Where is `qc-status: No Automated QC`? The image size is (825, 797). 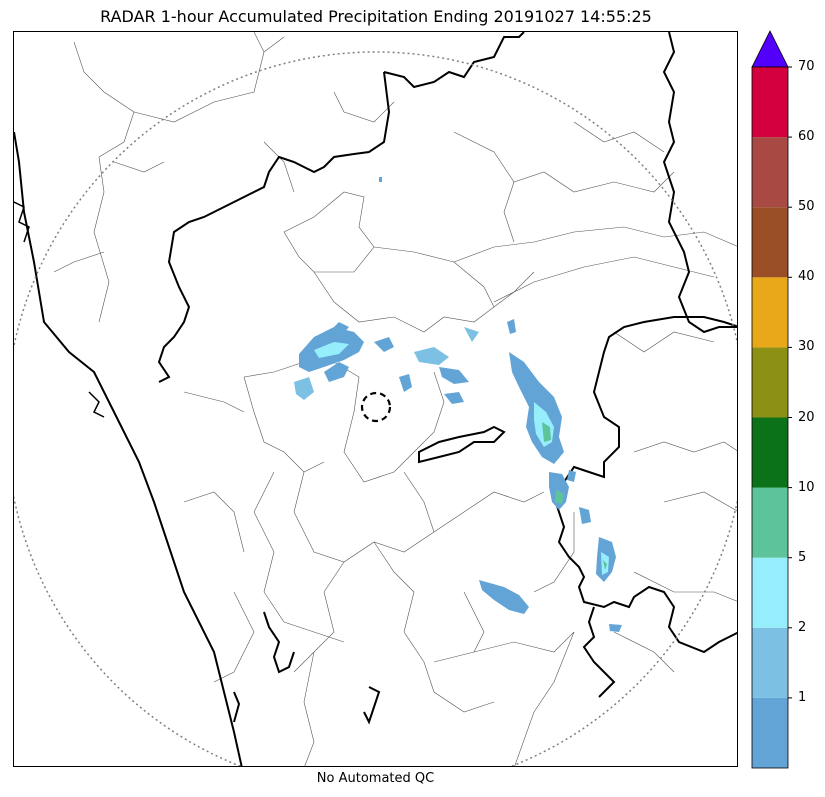
qc-status: No Automated QC is located at coordinates (375, 778).